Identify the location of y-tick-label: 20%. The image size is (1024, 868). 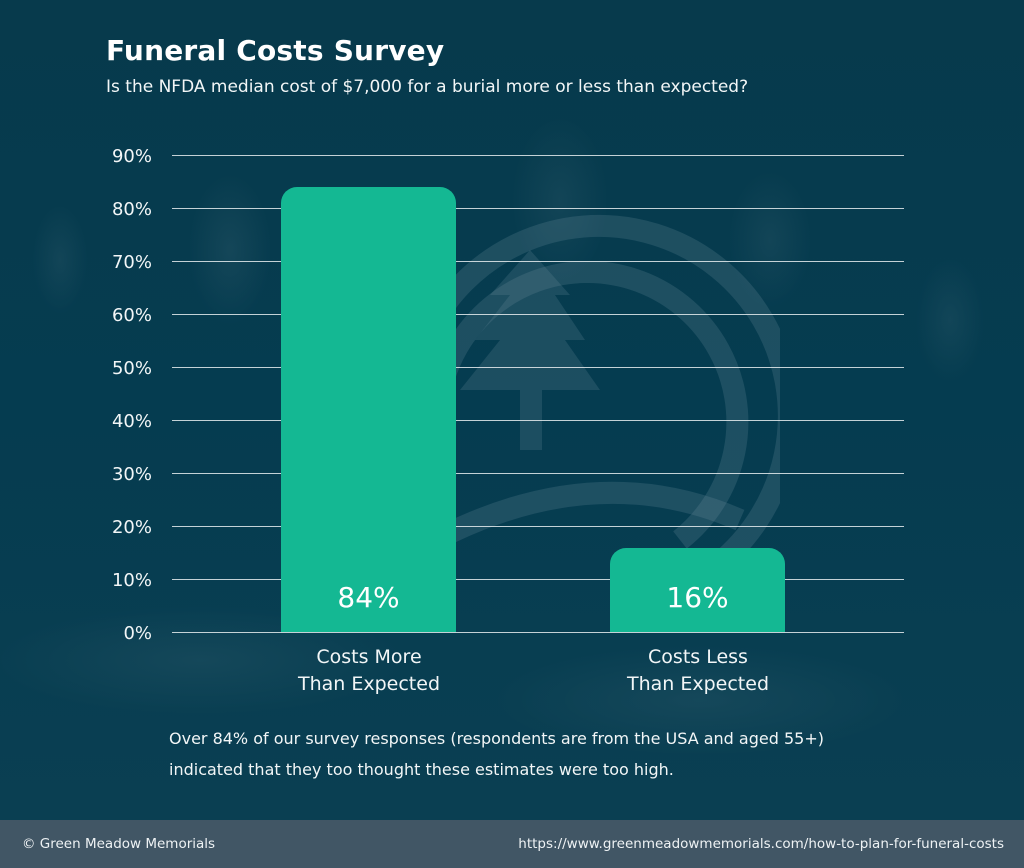
(131, 527).